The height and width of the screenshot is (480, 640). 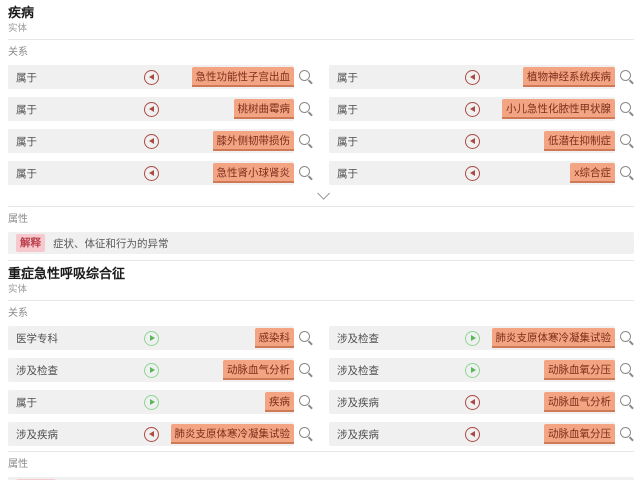 I want to click on relation-row: 涉及检查 动脉血气分析, so click(x=160, y=370).